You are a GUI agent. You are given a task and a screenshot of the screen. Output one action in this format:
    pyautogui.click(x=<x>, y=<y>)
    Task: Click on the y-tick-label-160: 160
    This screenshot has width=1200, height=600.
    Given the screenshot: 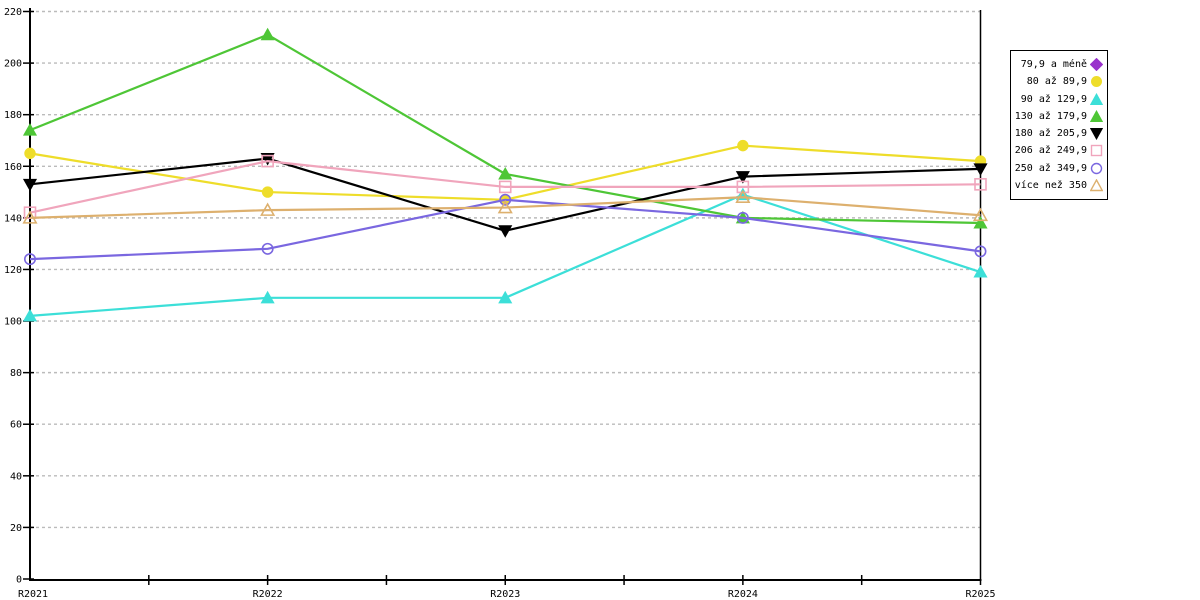 What is the action you would take?
    pyautogui.click(x=13, y=167)
    